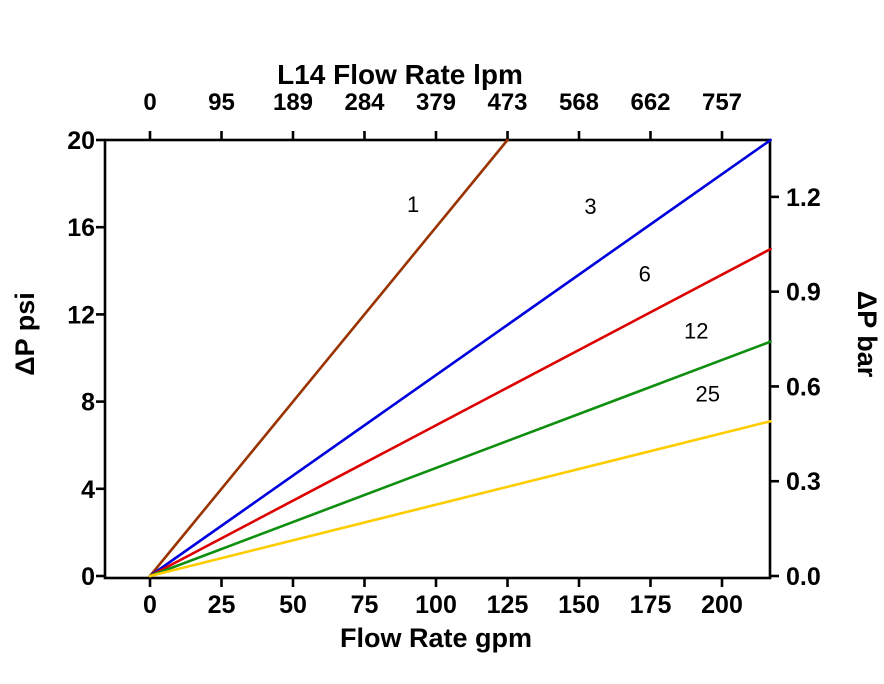 The image size is (884, 684). I want to click on series-label-3: 3, so click(590, 206).